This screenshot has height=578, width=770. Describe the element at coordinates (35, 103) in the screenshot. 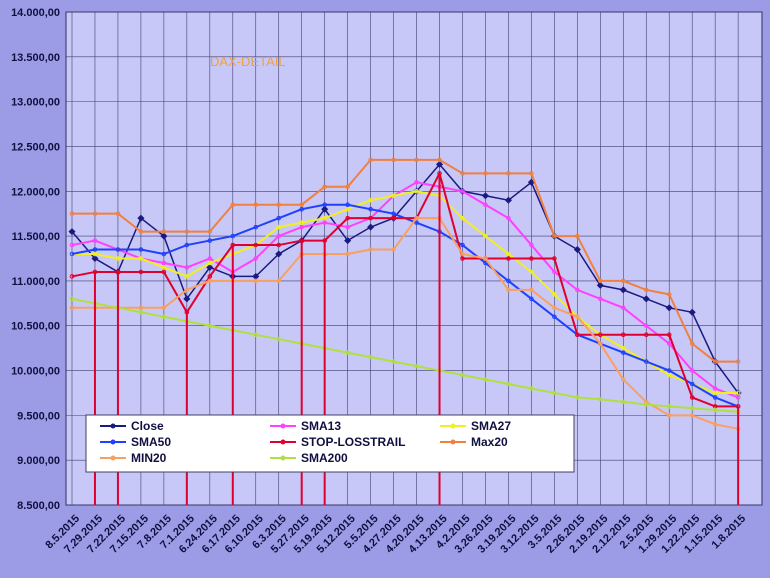

I see `y-tick-label: 13.000,00` at that location.